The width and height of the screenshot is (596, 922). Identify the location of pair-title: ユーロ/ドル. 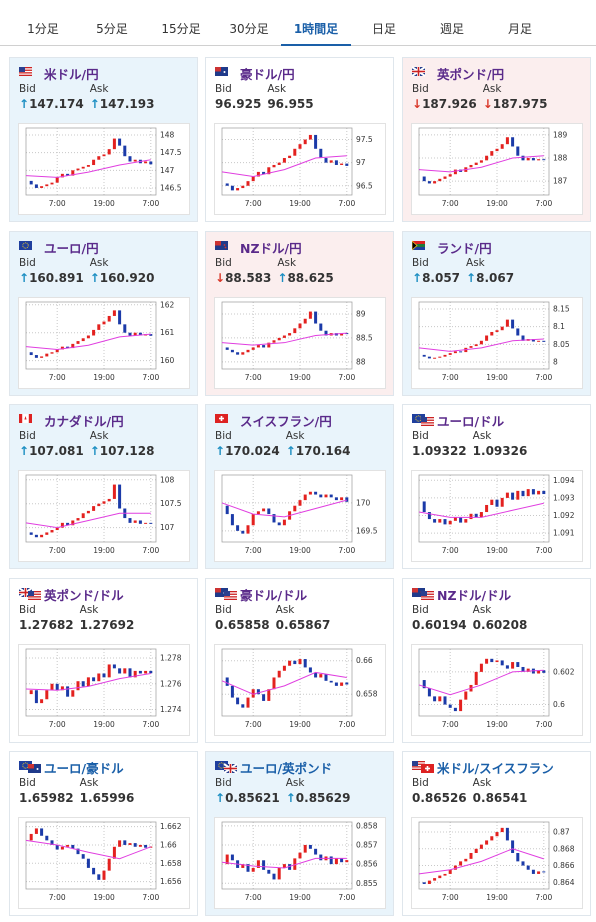
(471, 421).